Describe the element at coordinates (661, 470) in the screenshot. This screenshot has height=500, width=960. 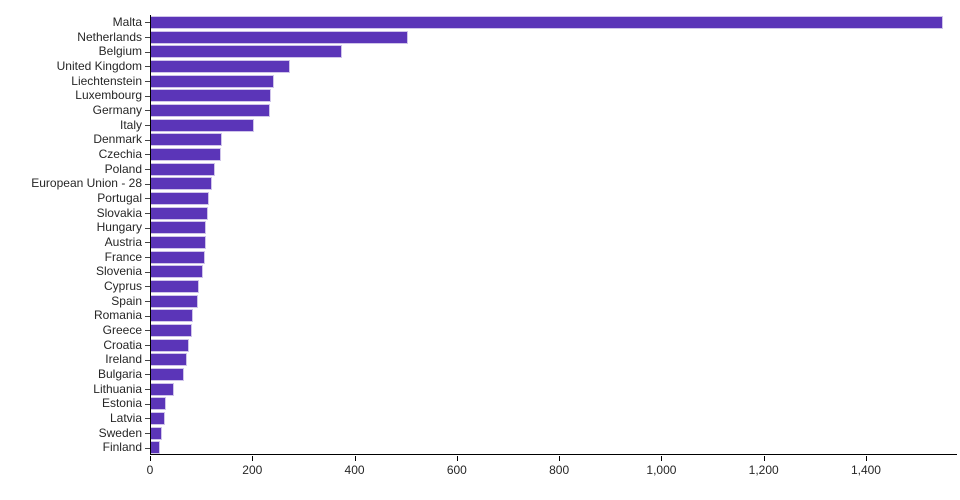
I see `x-axis-tick-label: 1,000` at that location.